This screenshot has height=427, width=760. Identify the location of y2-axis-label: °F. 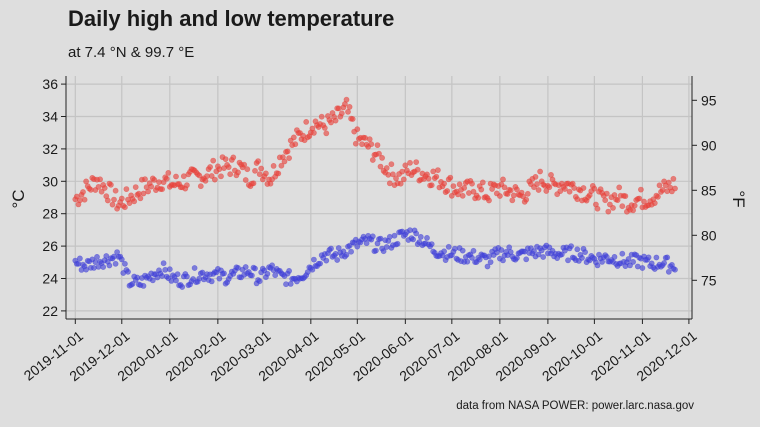
(738, 198).